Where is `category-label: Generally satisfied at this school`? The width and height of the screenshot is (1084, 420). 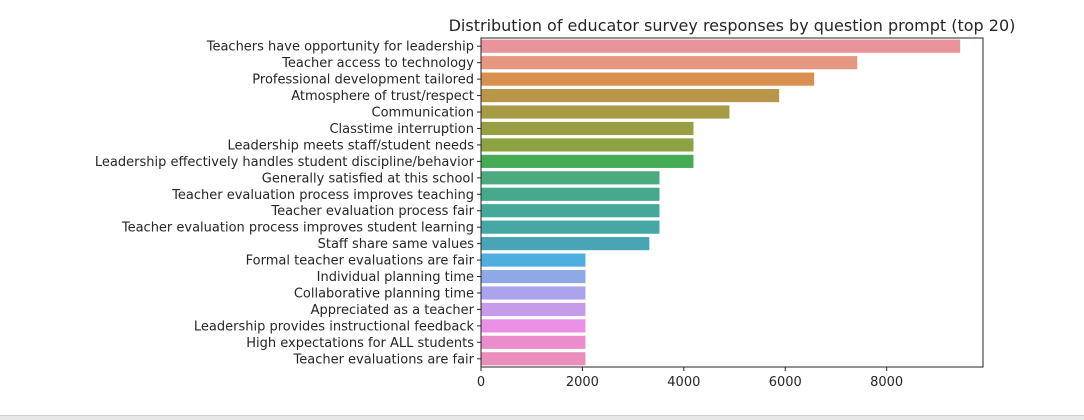 category-label: Generally satisfied at this school is located at coordinates (368, 178).